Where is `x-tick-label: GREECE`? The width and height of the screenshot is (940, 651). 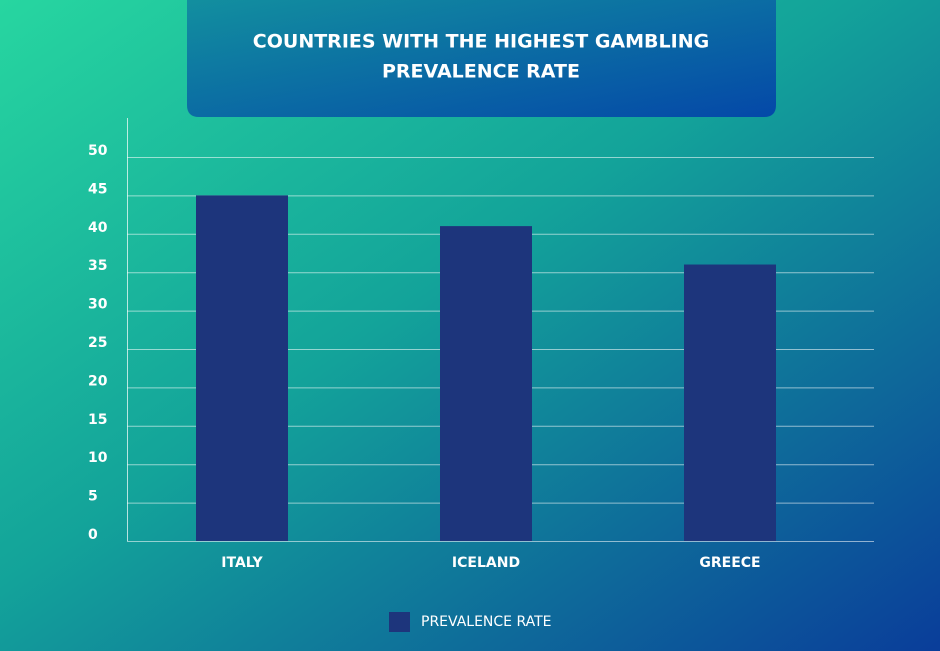 x-tick-label: GREECE is located at coordinates (729, 563).